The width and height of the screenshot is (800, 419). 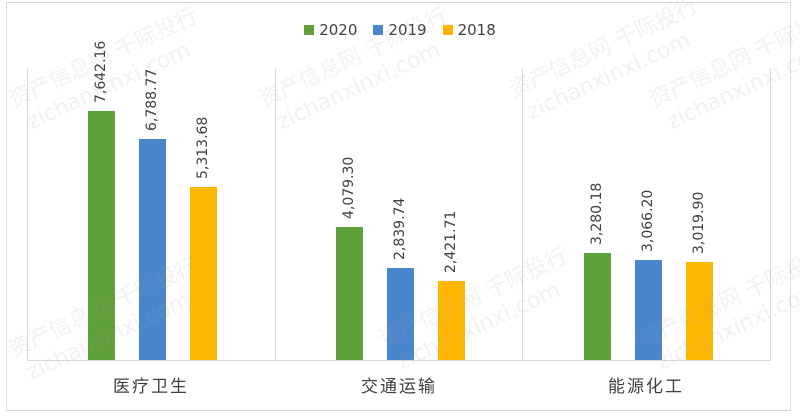 I want to click on legend-swatch-2019, so click(x=378, y=30).